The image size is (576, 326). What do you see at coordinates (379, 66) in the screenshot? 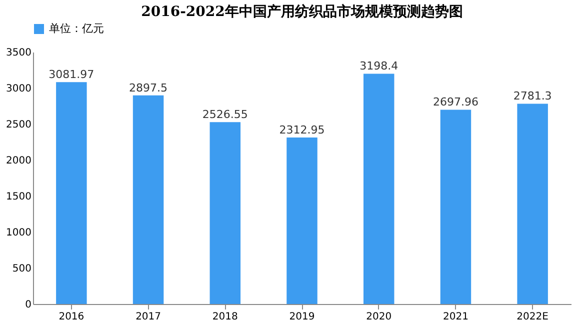
I see `data-label: 3198.4` at bounding box center [379, 66].